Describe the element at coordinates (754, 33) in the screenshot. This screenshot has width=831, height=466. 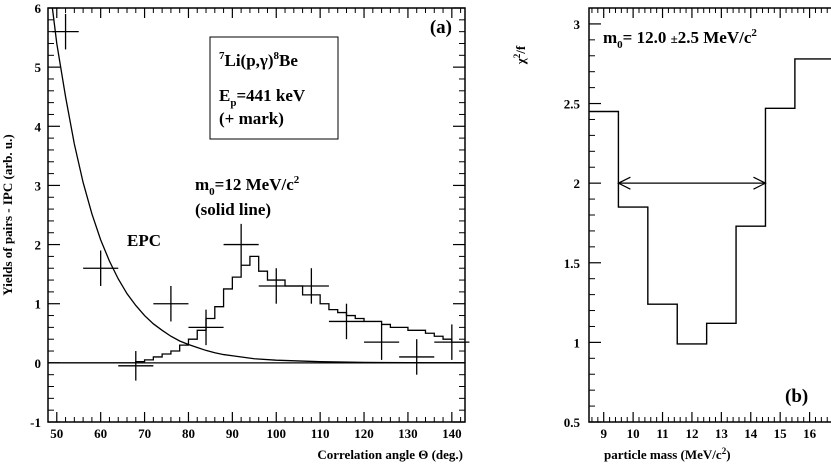
I see `result-sup: 2` at that location.